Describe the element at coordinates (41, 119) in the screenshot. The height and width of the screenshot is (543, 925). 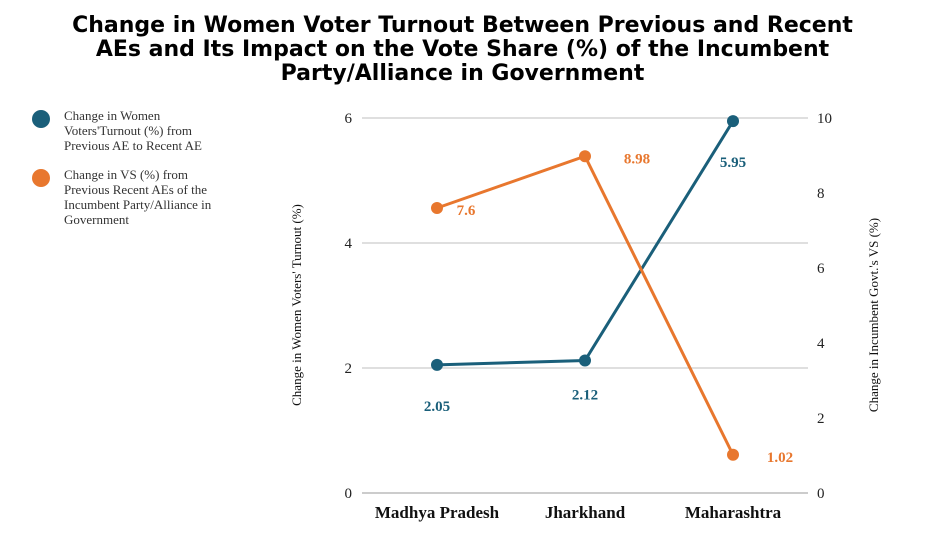
I see `legend-marker-women-turnout` at that location.